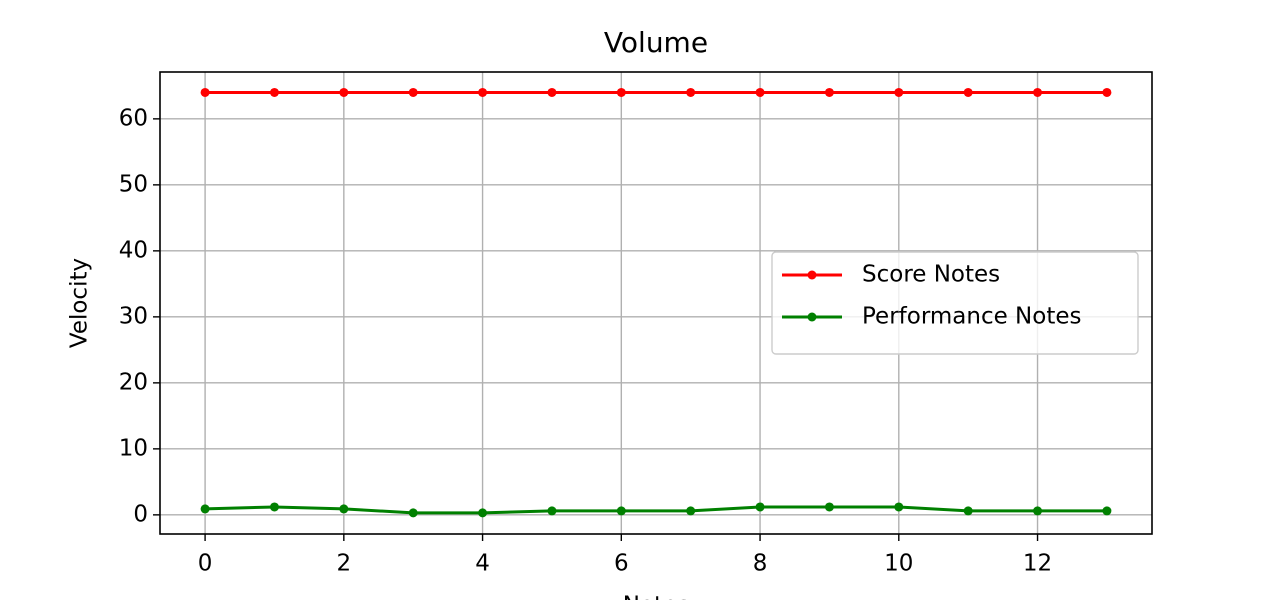 The width and height of the screenshot is (1280, 600). I want to click on y-tick-label: 50, so click(133, 184).